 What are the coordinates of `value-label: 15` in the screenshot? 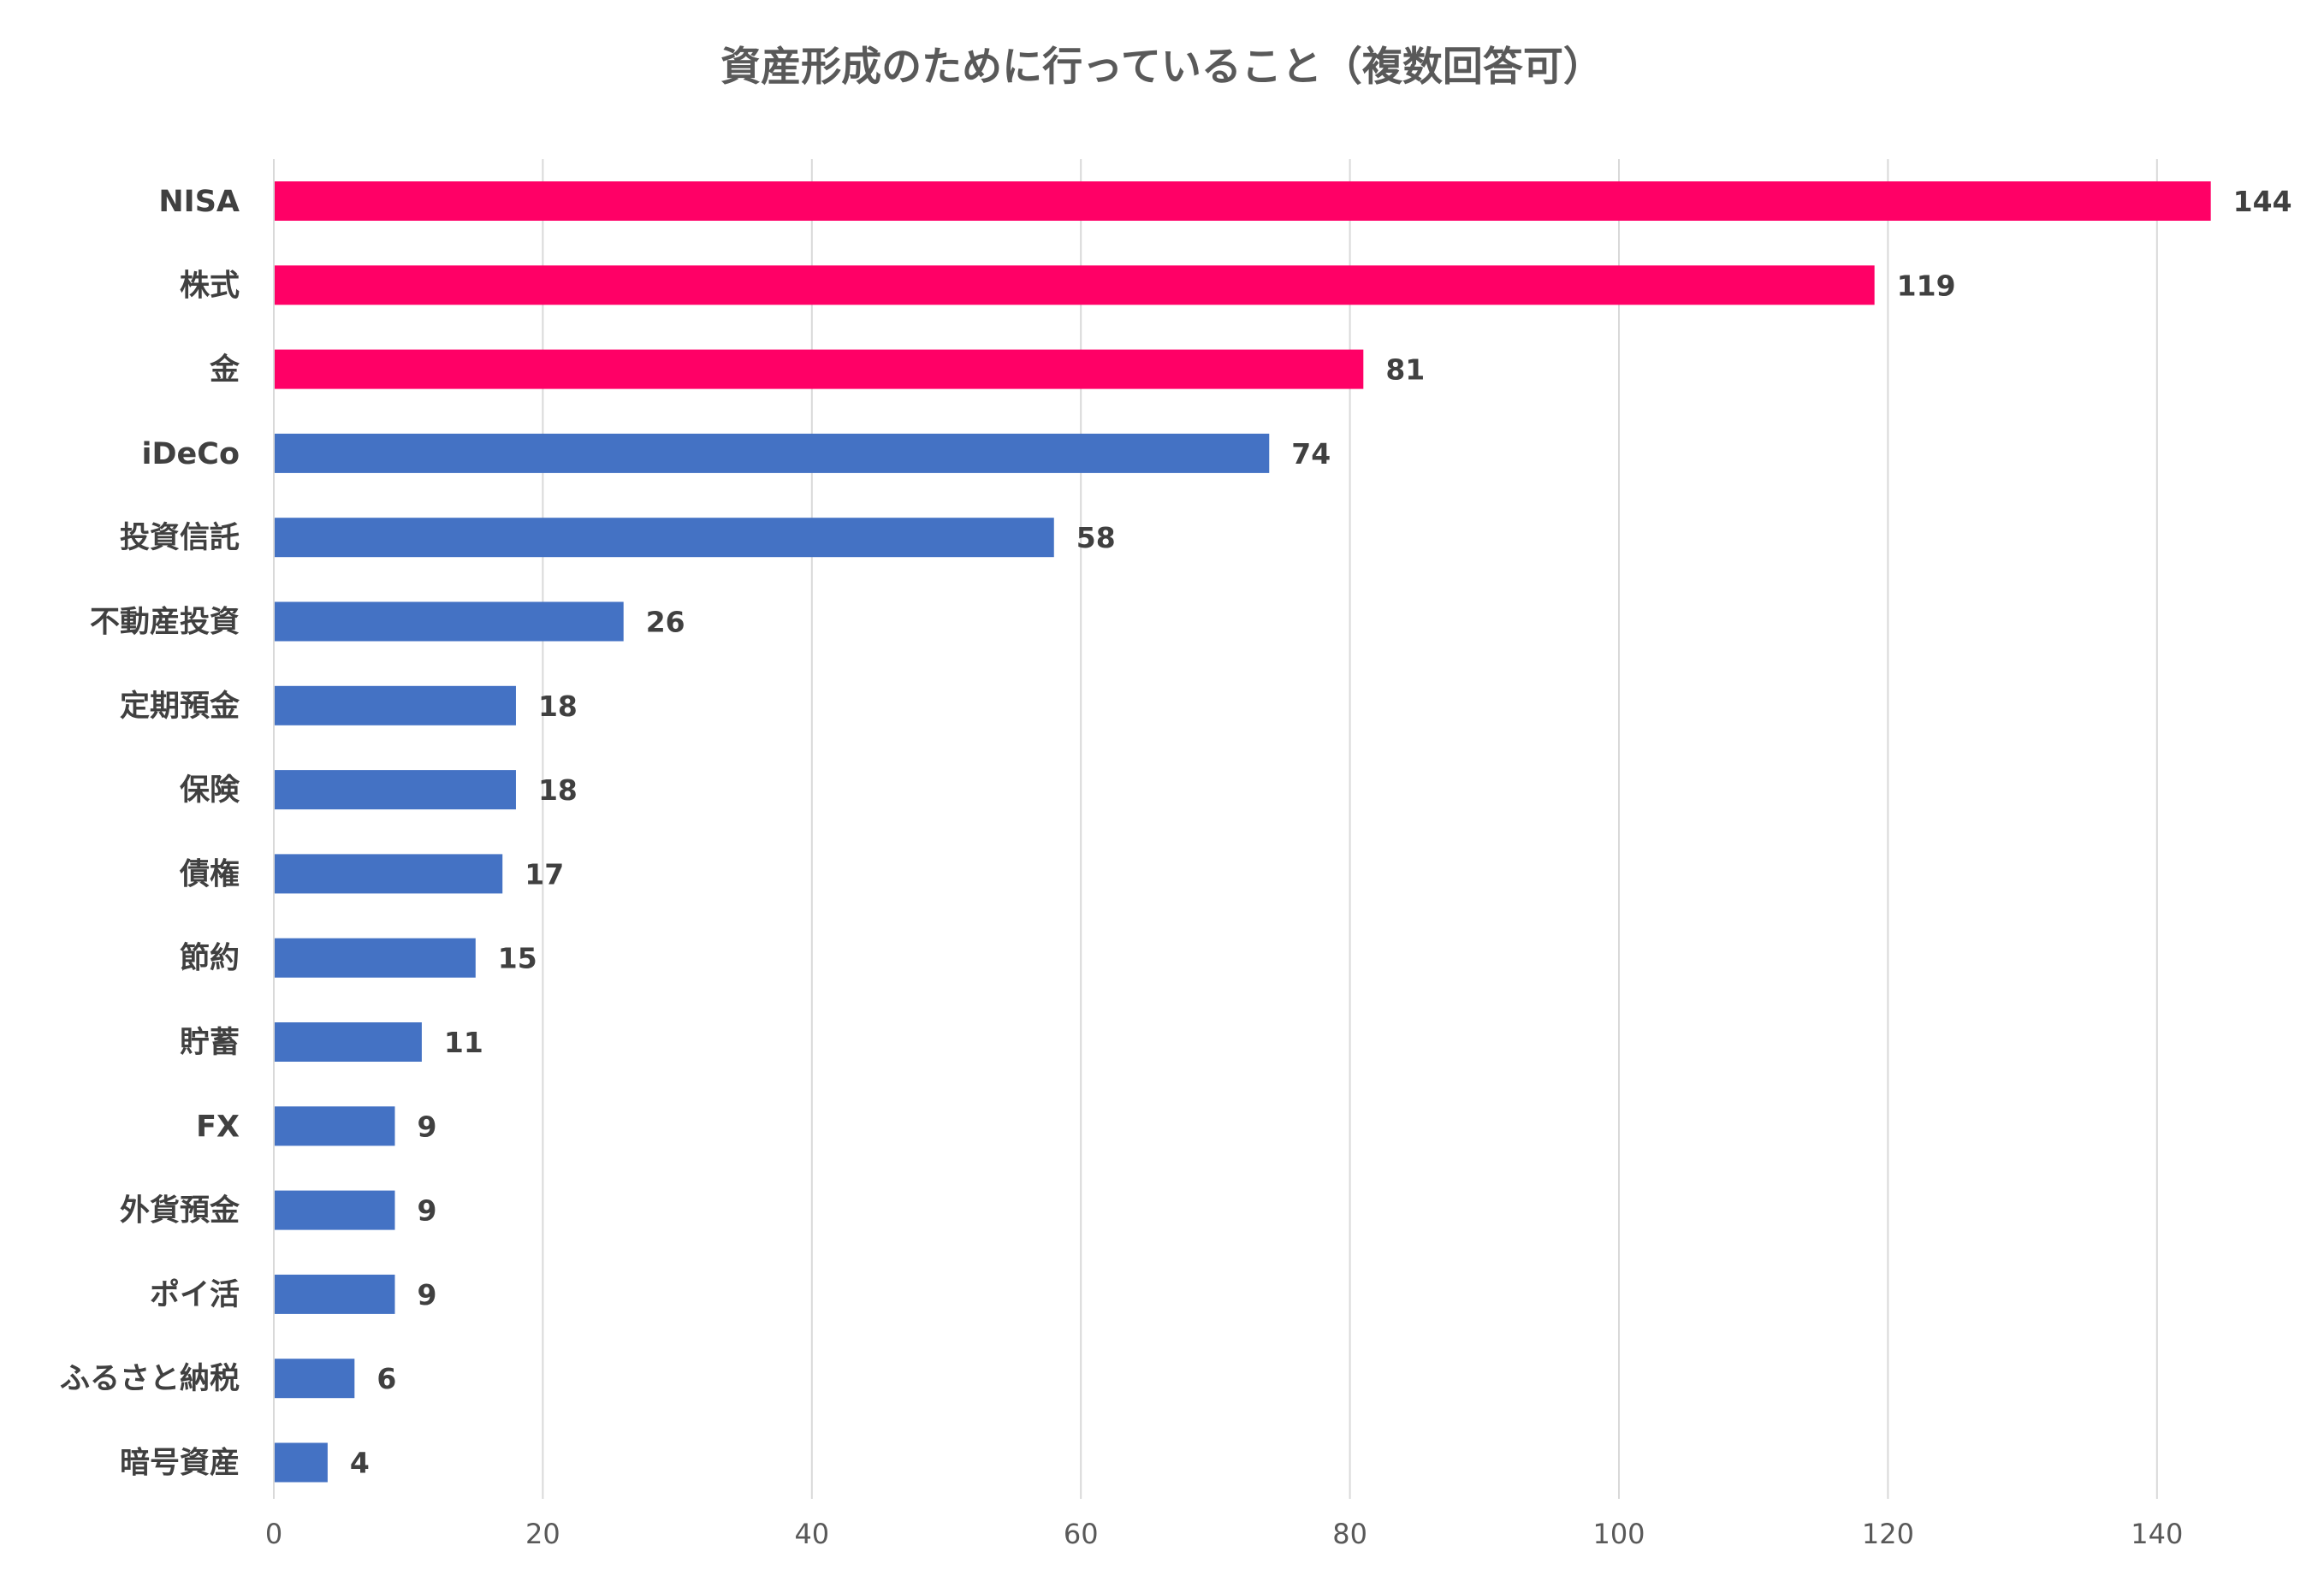 It's located at (517, 958).